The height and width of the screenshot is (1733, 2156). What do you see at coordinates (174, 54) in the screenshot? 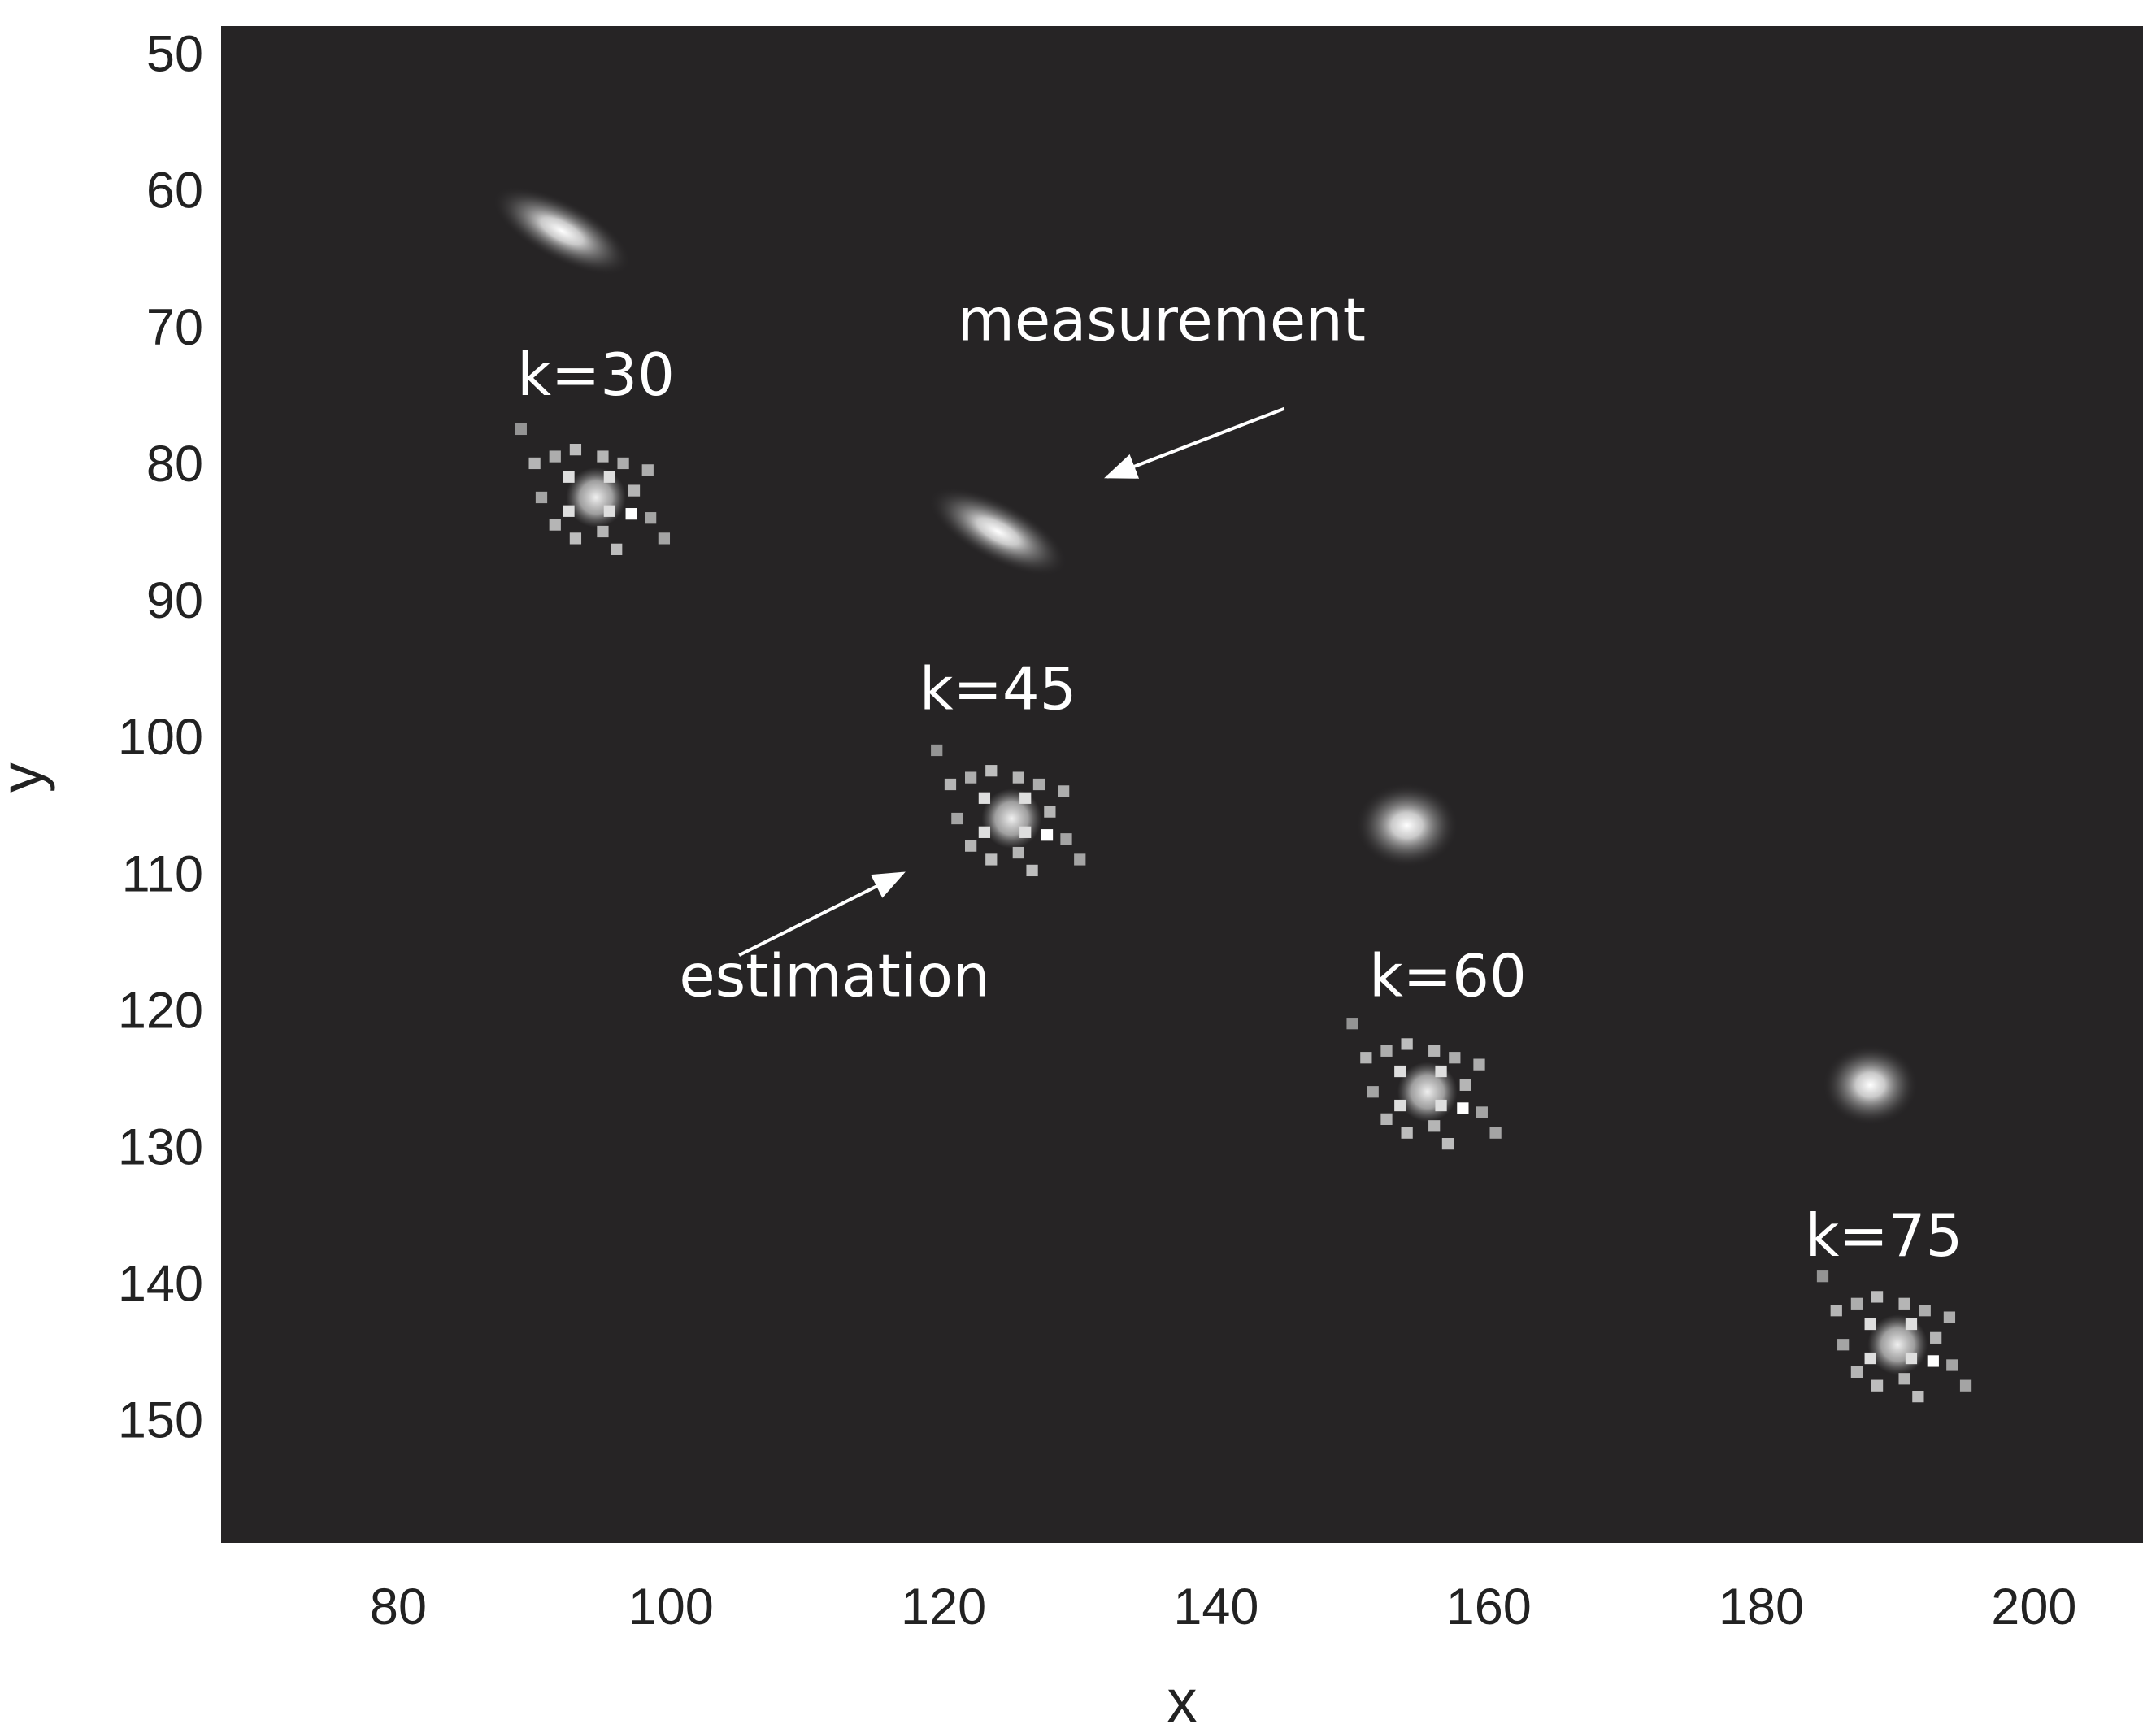
I see `y-tick-label: 50` at bounding box center [174, 54].